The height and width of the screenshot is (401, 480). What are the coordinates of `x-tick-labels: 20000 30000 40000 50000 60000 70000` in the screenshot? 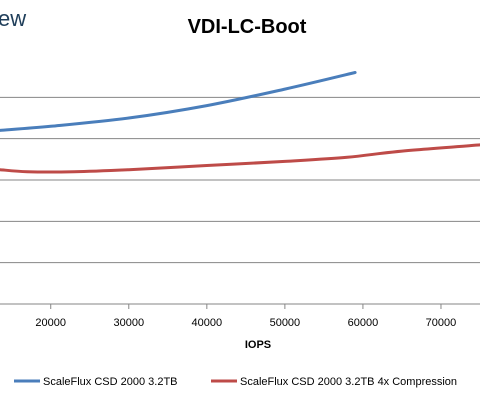 It's located at (245, 316).